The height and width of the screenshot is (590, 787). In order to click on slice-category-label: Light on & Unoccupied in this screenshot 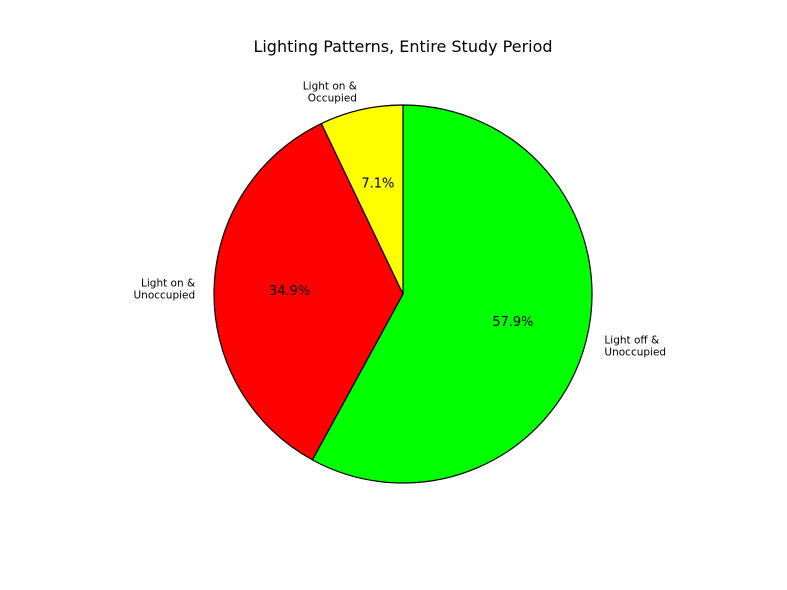, I will do `click(164, 289)`.